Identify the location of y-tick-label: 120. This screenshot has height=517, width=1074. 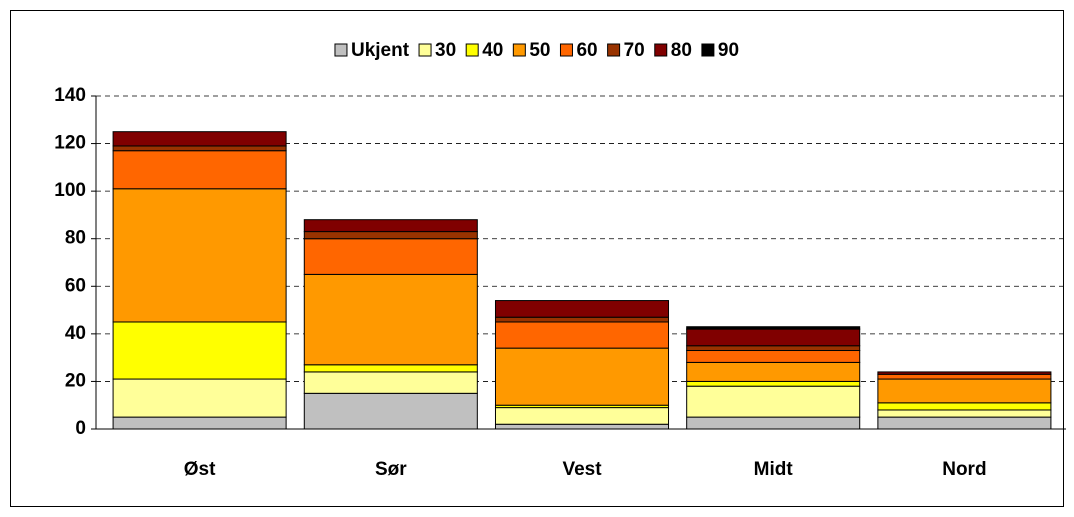
(70, 143).